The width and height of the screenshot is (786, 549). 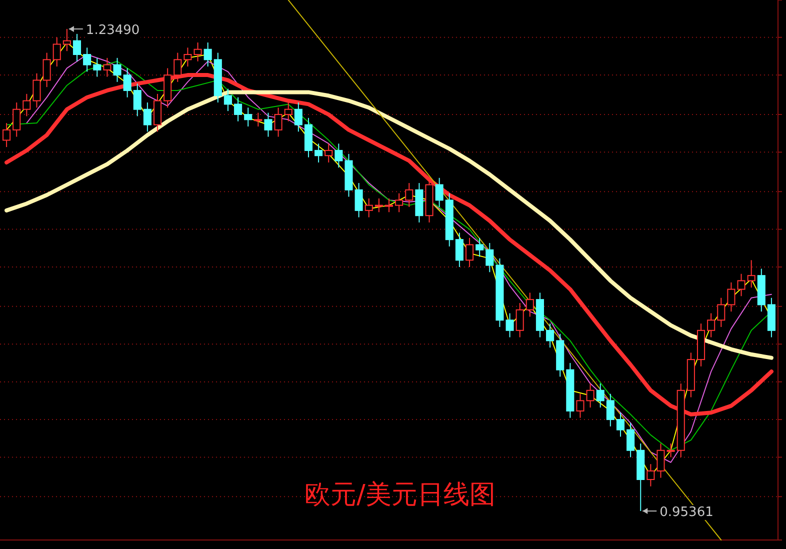 What do you see at coordinates (400, 495) in the screenshot?
I see `text: 欧元/美元日线图` at bounding box center [400, 495].